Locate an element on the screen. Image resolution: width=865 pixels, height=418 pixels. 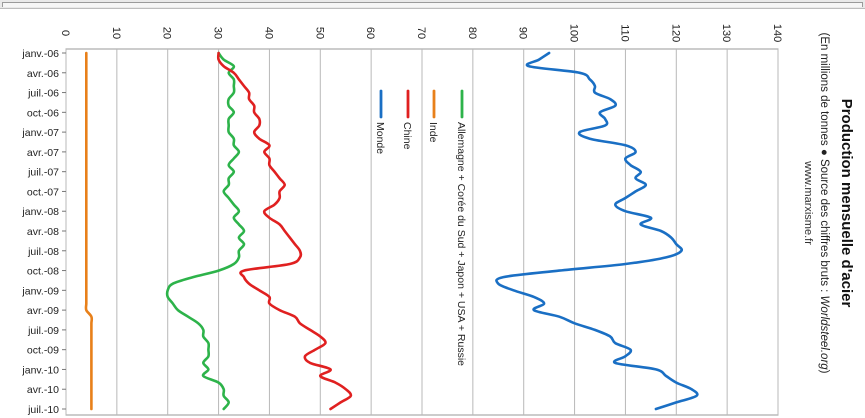
value-tick-labels: 0 10 20 30 40 50 60 70 80 90 100 110 120 130 140 is located at coordinates (421, 33).